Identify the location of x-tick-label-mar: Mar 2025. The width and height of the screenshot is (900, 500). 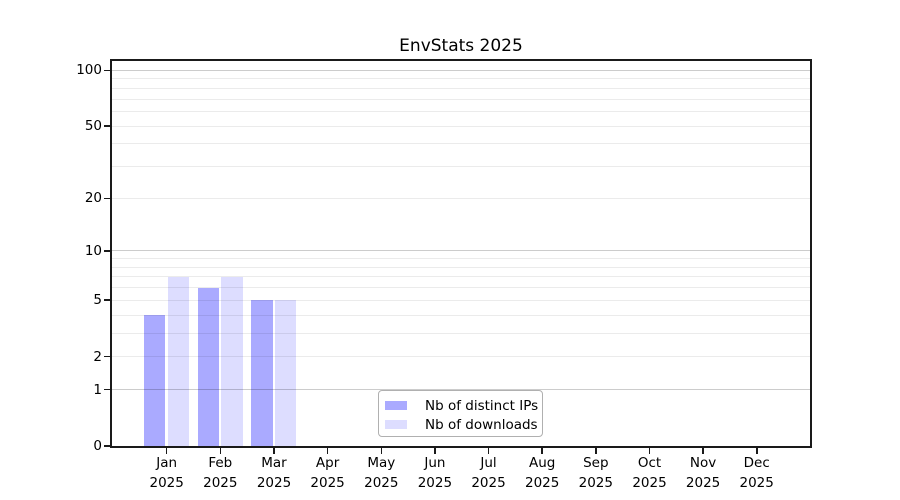
(274, 473).